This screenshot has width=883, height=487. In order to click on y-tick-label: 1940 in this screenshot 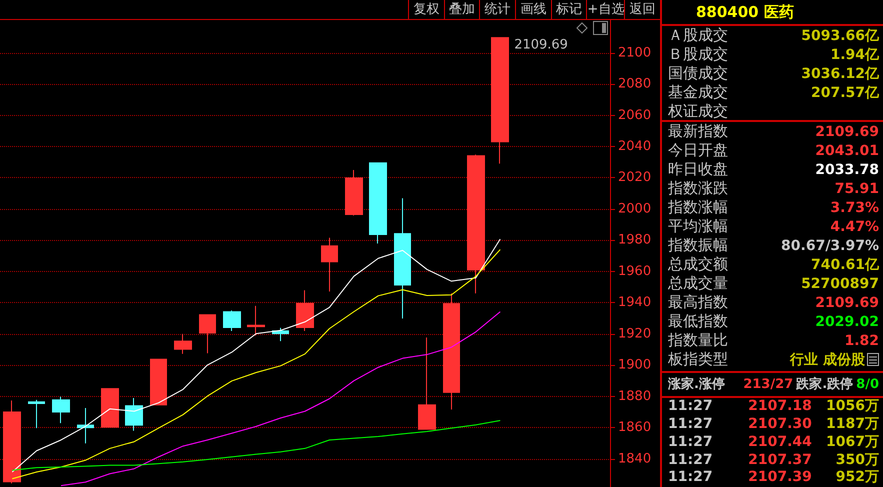, I will do `click(635, 302)`.